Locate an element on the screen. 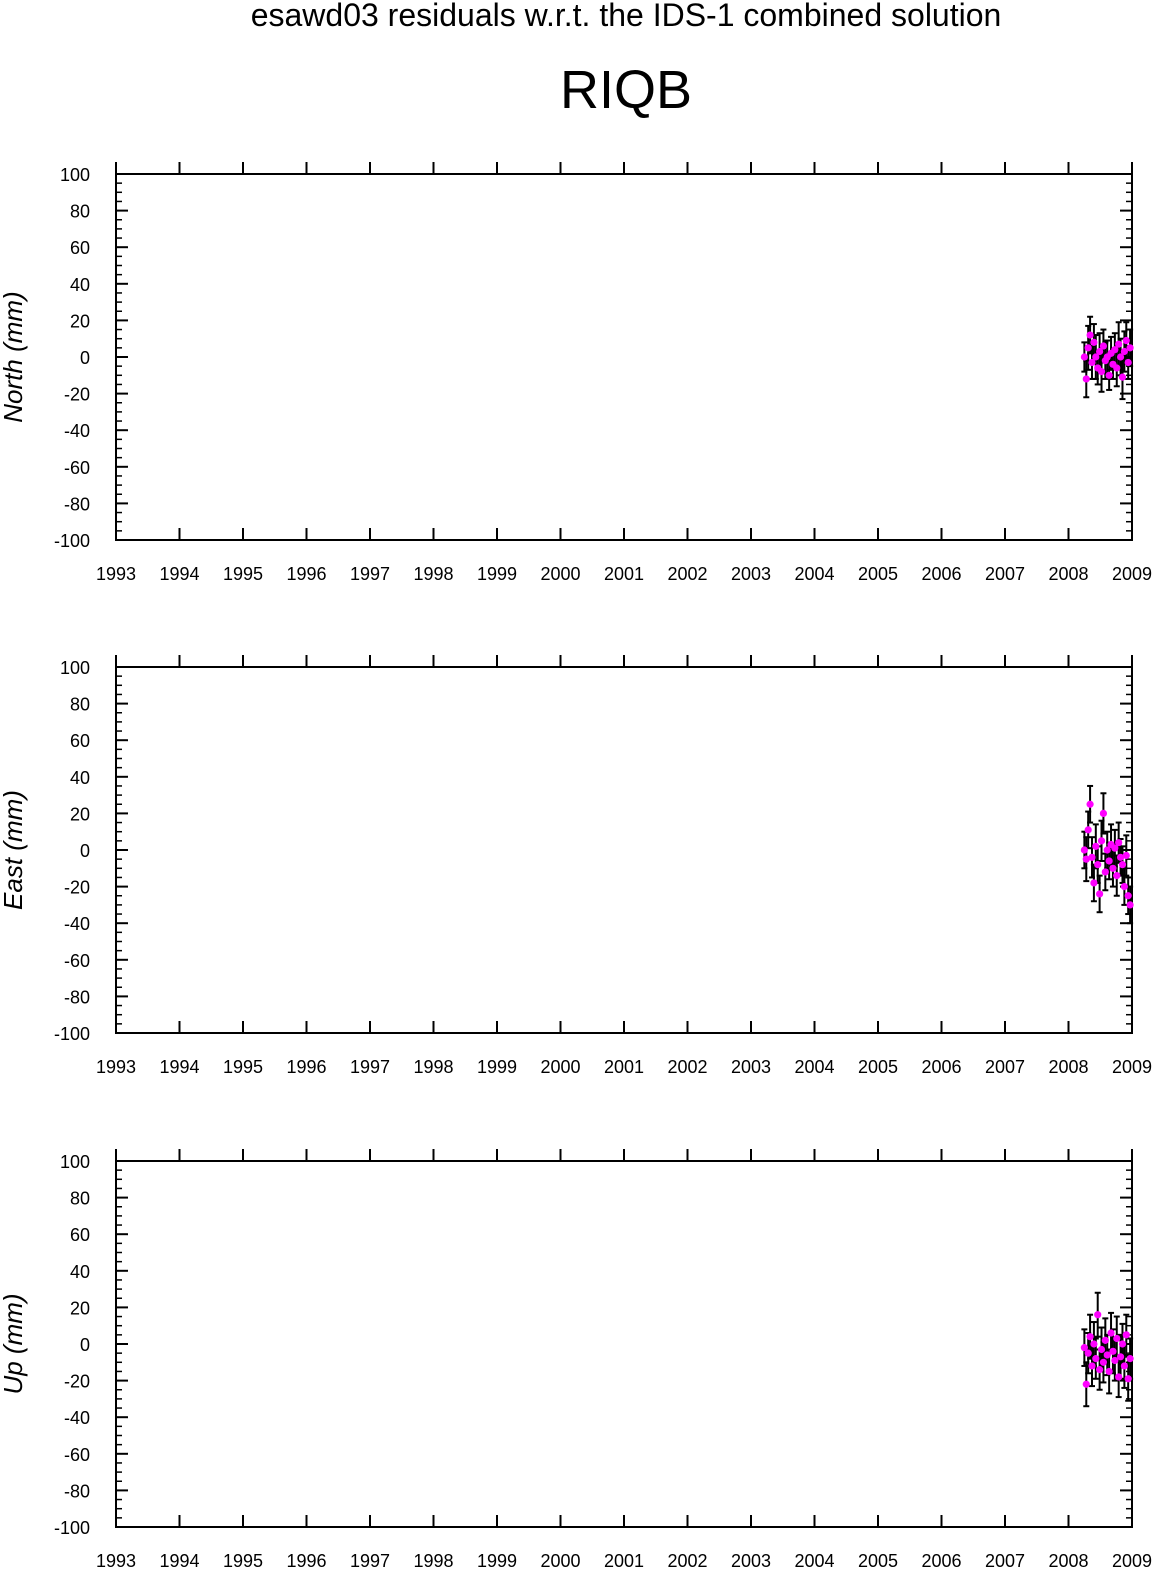 This screenshot has height=1575, width=1160. x-tick-label: 2002 is located at coordinates (687, 1561).